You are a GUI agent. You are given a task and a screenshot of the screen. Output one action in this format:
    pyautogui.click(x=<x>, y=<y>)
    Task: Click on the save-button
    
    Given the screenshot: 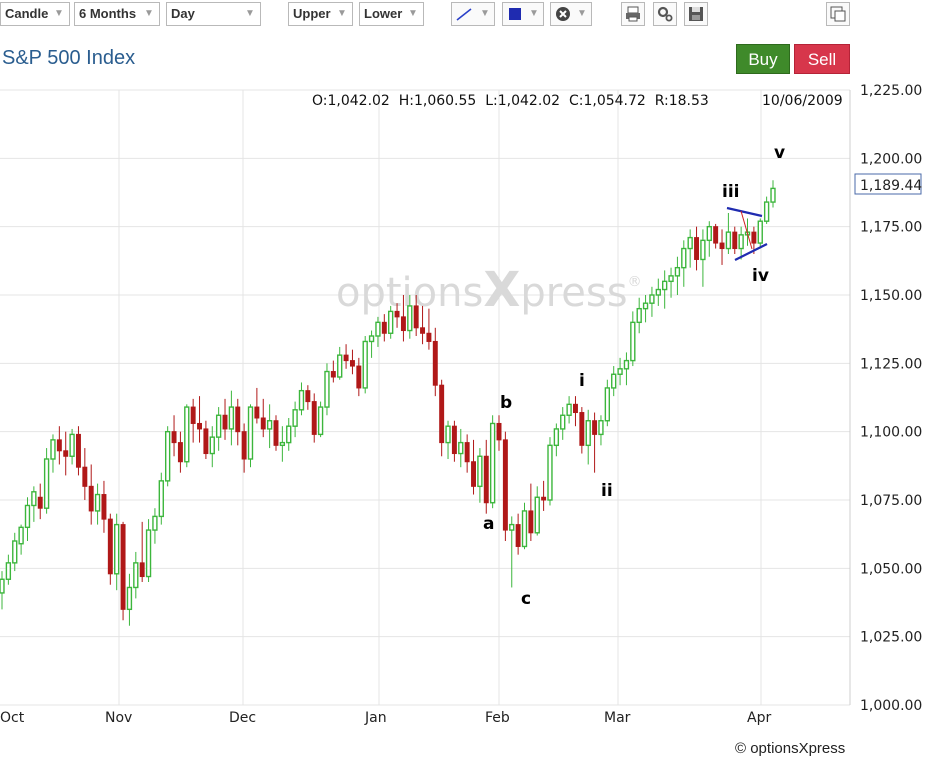 What is the action you would take?
    pyautogui.click(x=696, y=14)
    